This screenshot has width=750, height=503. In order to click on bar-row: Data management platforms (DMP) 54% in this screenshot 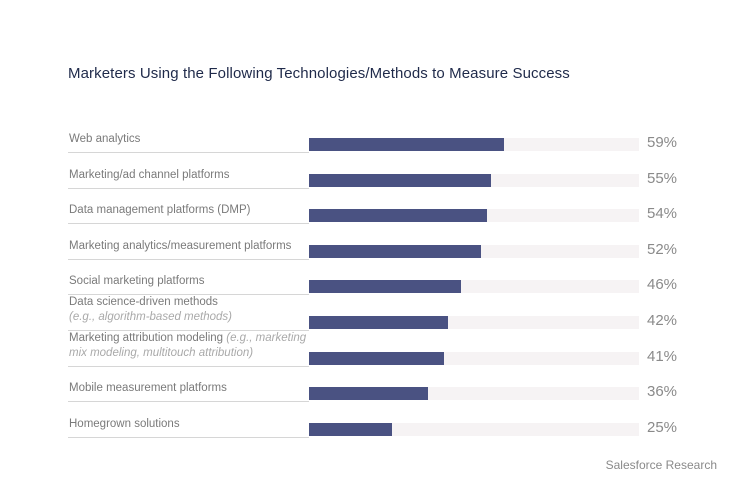, I will do `click(375, 214)`.